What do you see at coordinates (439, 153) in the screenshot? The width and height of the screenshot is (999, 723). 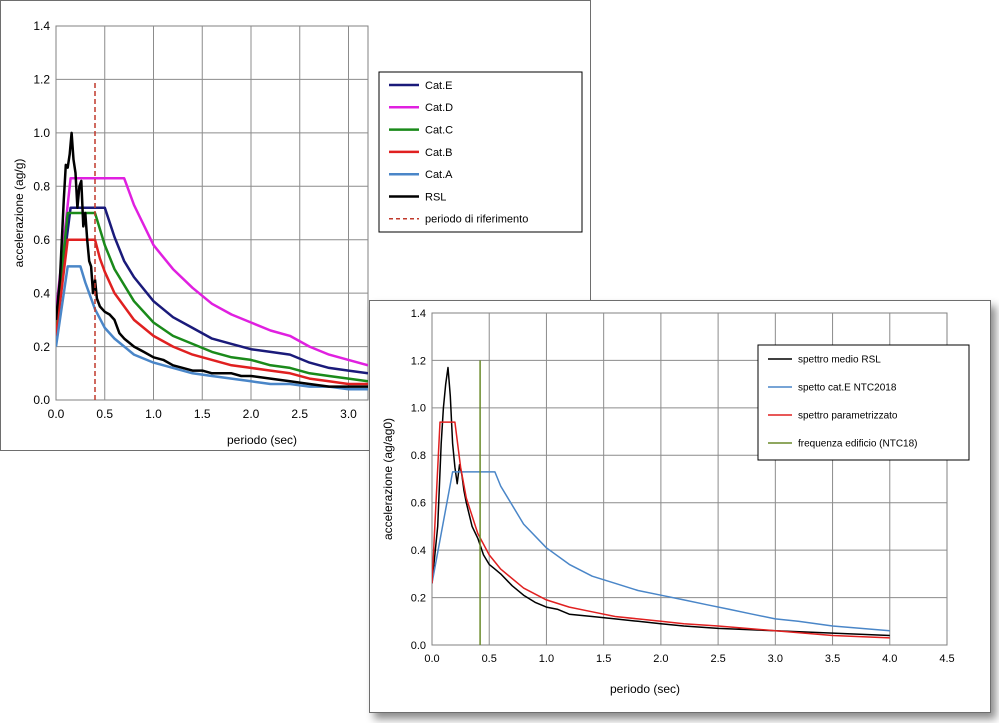 I see `legend-entry: Cat.B` at bounding box center [439, 153].